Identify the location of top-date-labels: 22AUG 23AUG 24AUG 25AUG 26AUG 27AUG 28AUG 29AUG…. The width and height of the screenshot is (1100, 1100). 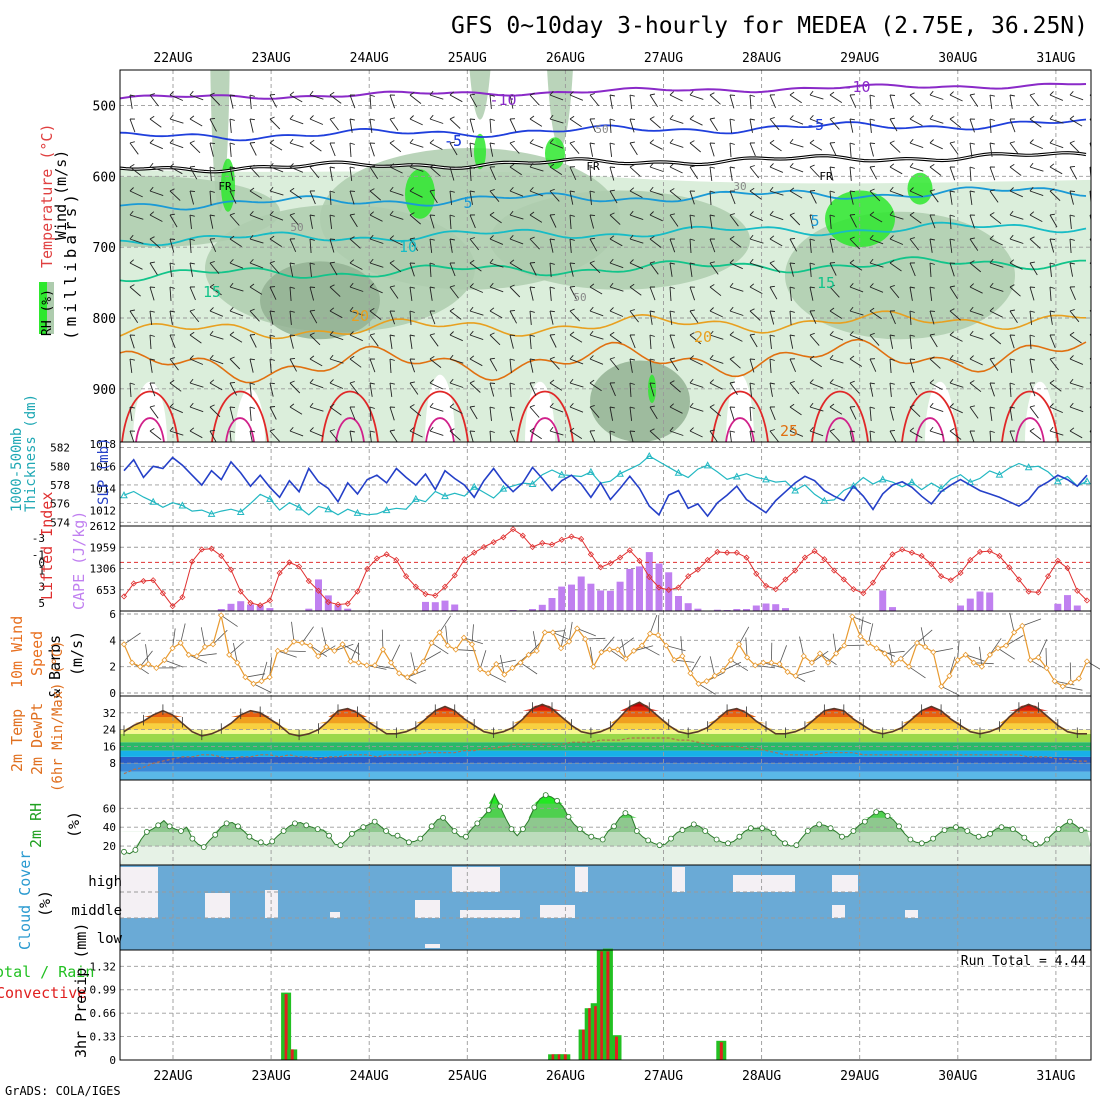
(614, 58).